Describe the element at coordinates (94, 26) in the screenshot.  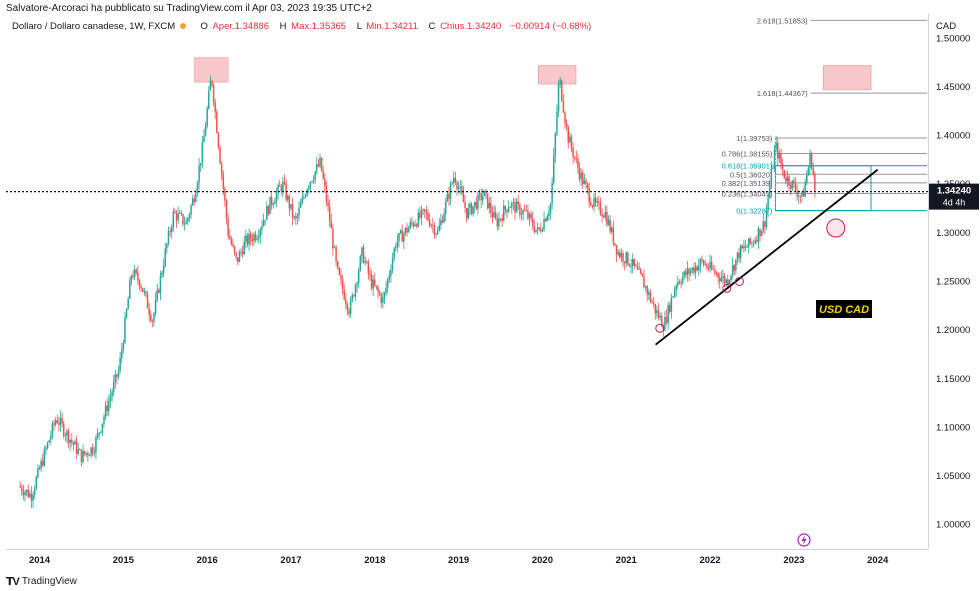
I see `symbol-name: Dollaro / Dollaro canadese, 1W, FXCM` at that location.